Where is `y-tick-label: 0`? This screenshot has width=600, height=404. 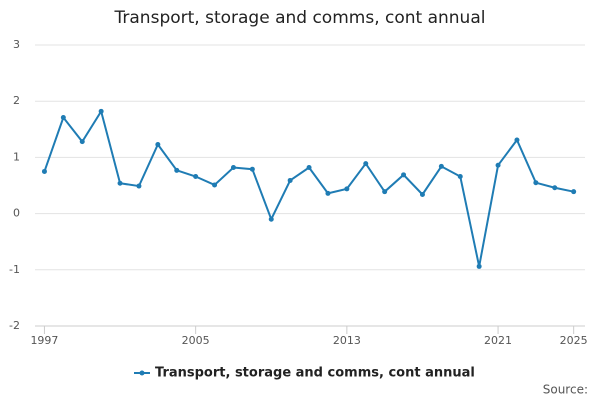 y-tick-label: 0 is located at coordinates (16, 213).